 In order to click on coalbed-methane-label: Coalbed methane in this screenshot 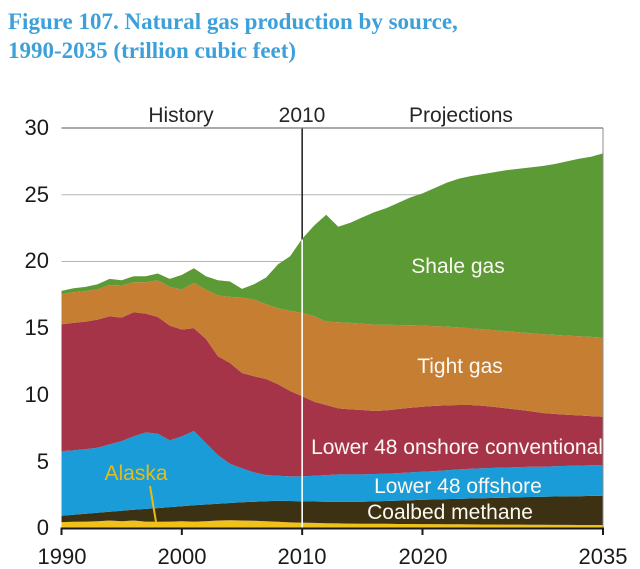, I will do `click(450, 512)`.